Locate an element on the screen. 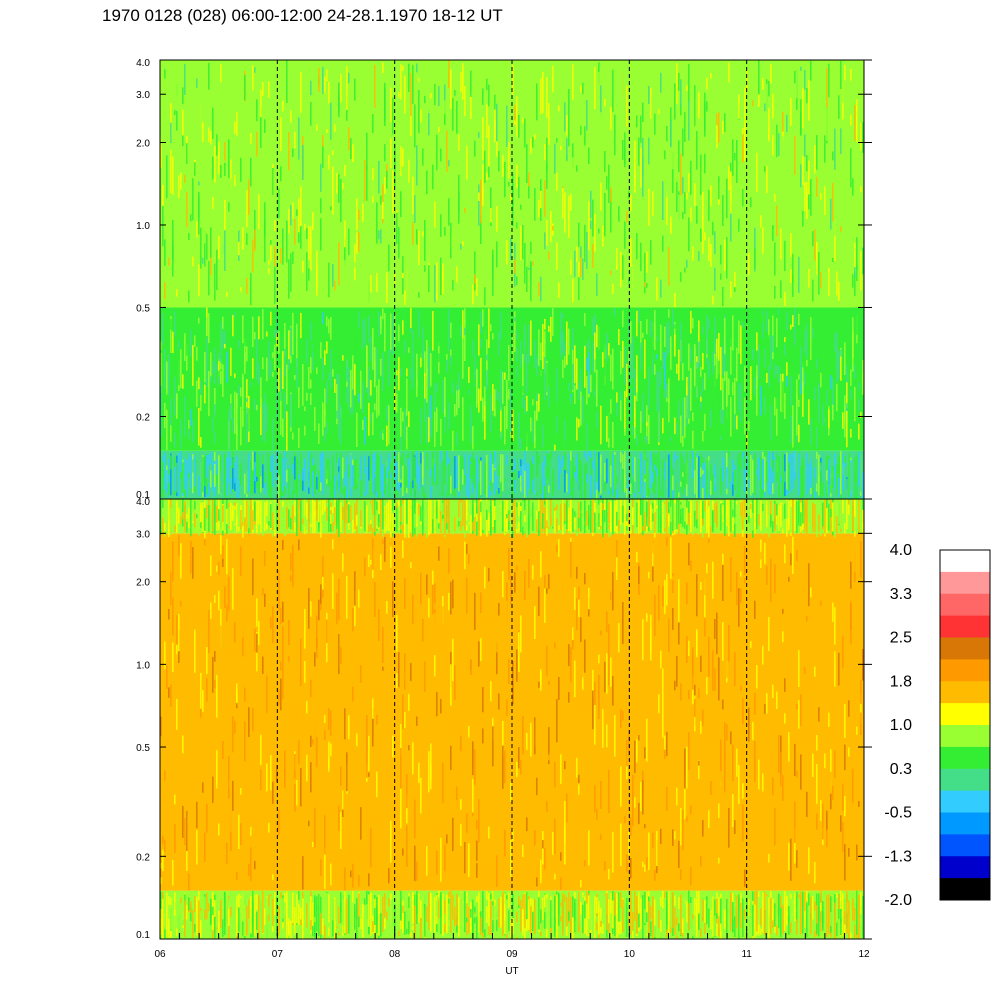 The image size is (1000, 1000). ytick-label-lower: 0.2 is located at coordinates (143, 857).